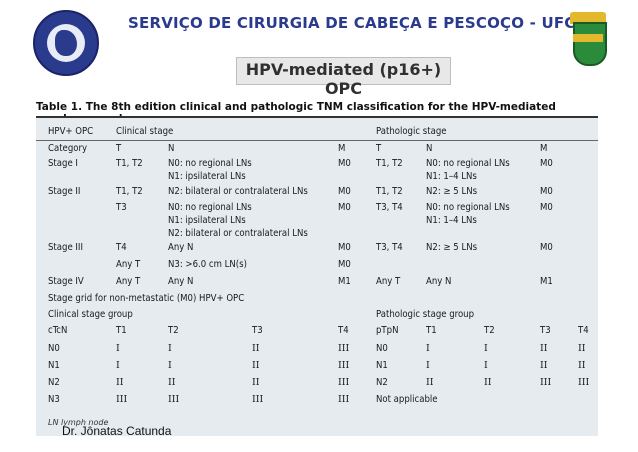 The width and height of the screenshot is (638, 452). What do you see at coordinates (588, 40) in the screenshot?
I see `ufc-coat-of-arms-logo` at bounding box center [588, 40].